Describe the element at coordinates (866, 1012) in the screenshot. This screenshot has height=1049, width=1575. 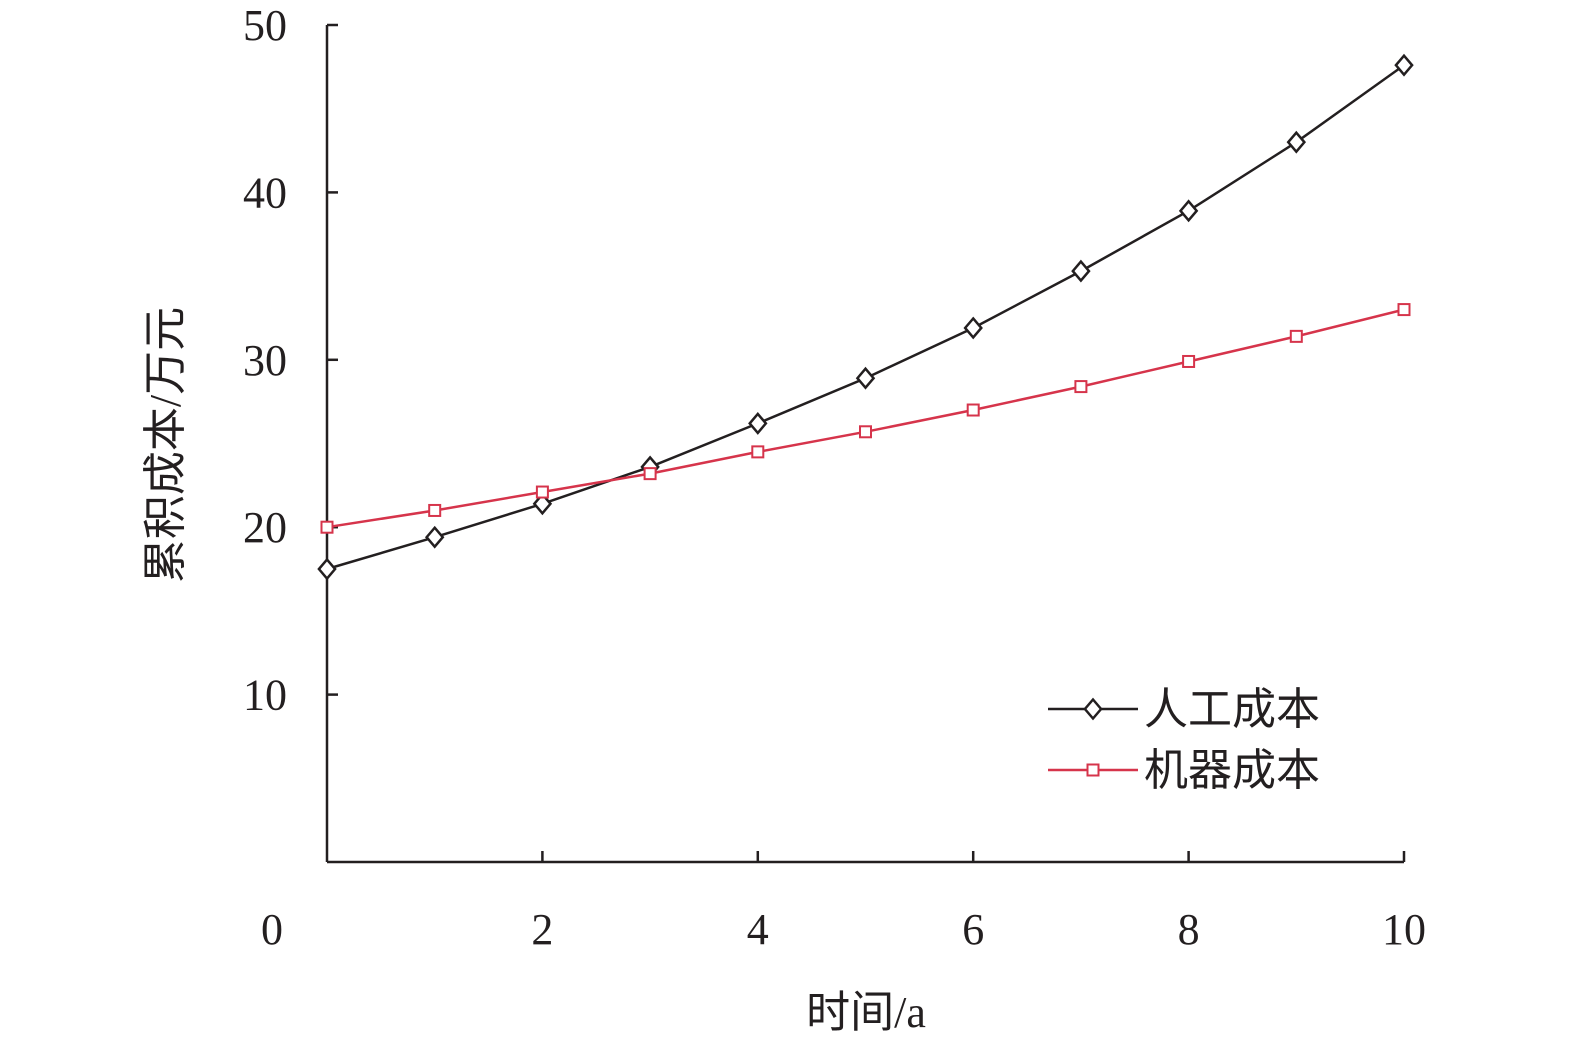
I see `x-axis-title: 时间/a` at that location.